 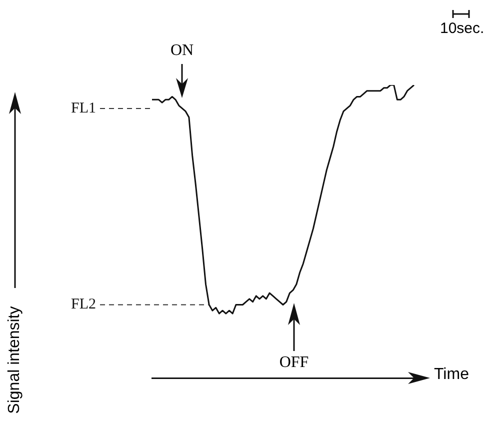 I want to click on ref-line-label: FL1, so click(x=83, y=108).